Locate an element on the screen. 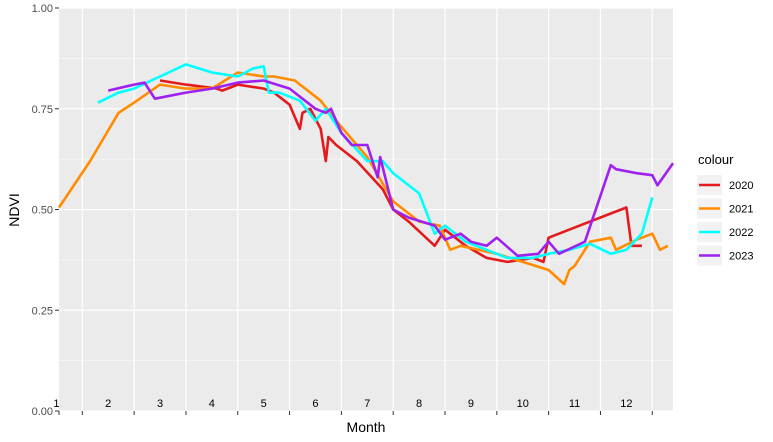  month-label: 10 is located at coordinates (523, 404).